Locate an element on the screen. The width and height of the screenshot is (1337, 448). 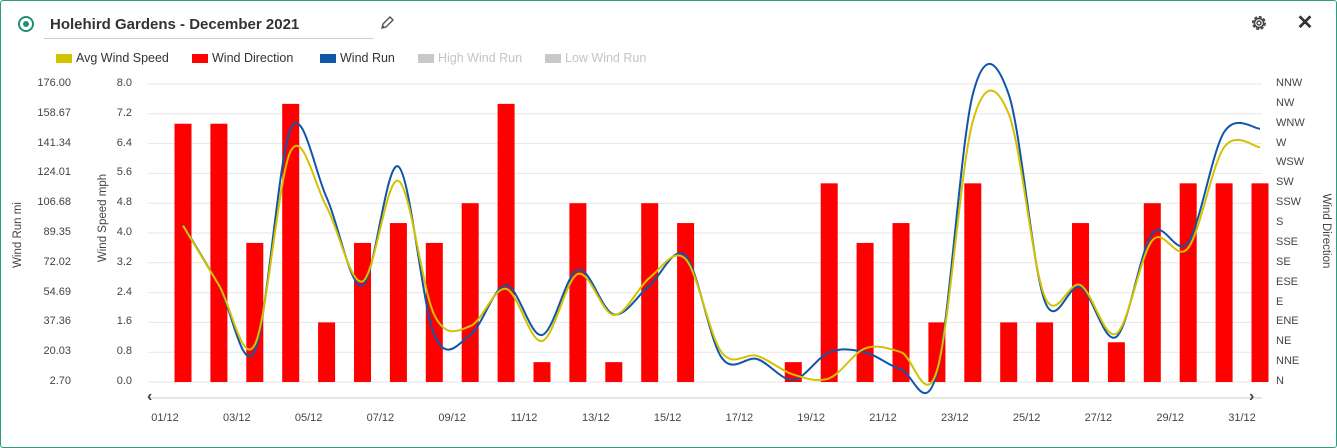
wind-direction-tick-label: SE is located at coordinates (1283, 261).